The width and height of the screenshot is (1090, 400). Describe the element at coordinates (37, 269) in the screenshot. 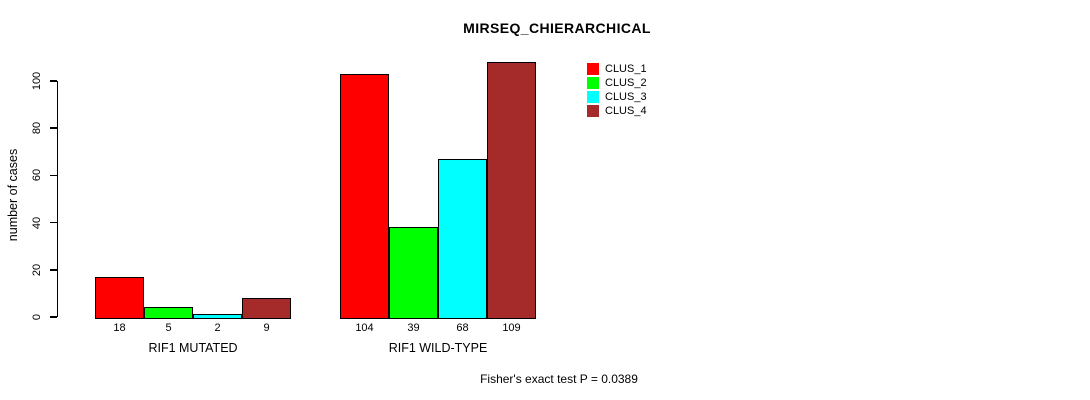

I see `y-tick-label: 20` at that location.